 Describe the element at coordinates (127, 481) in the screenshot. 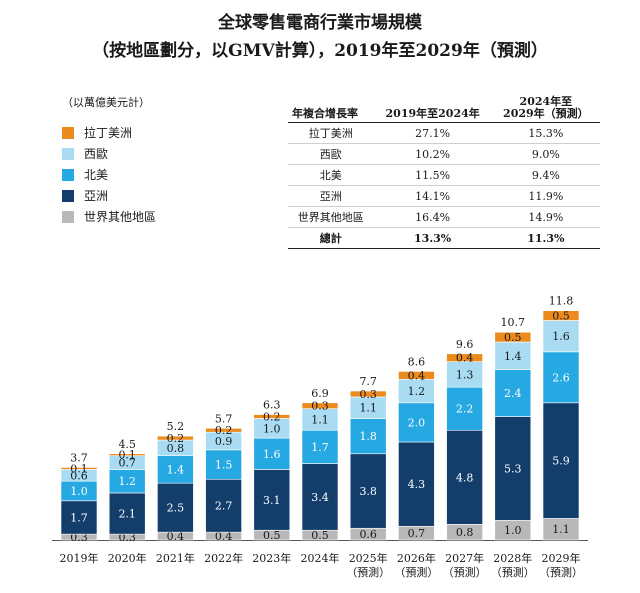

I see `data-label: 1.2` at that location.